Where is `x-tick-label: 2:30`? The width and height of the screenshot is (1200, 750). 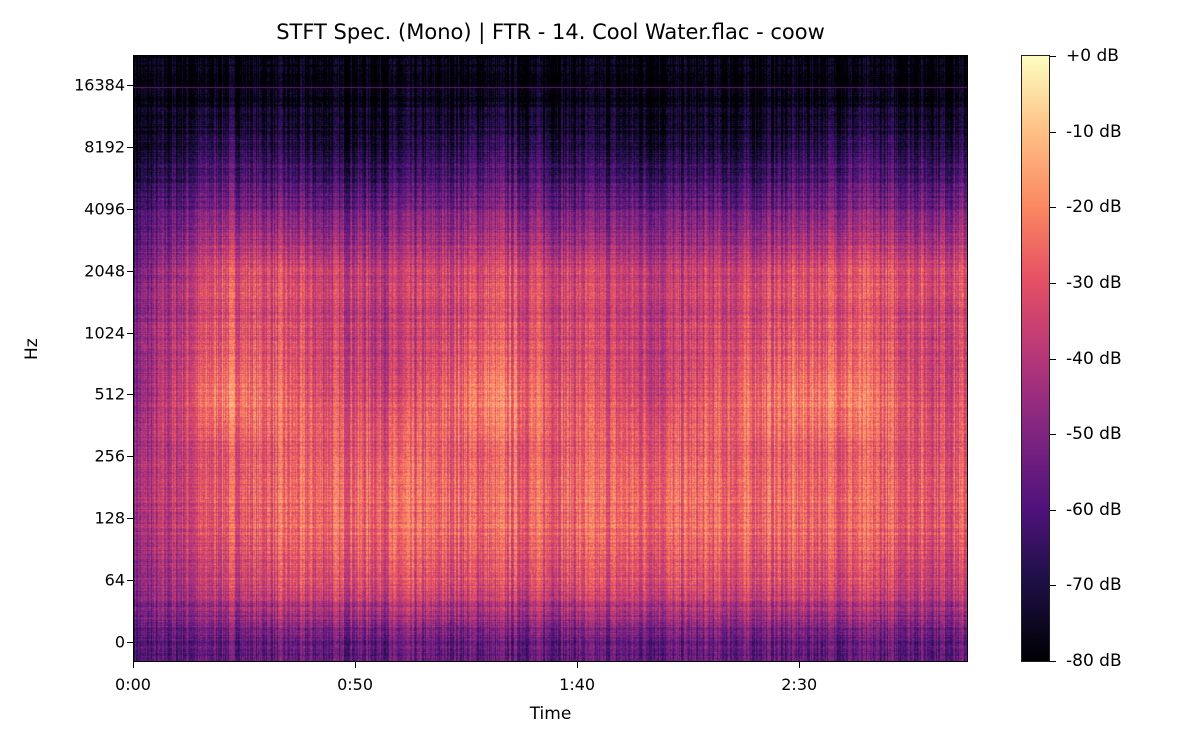
x-tick-label: 2:30 is located at coordinates (799, 684).